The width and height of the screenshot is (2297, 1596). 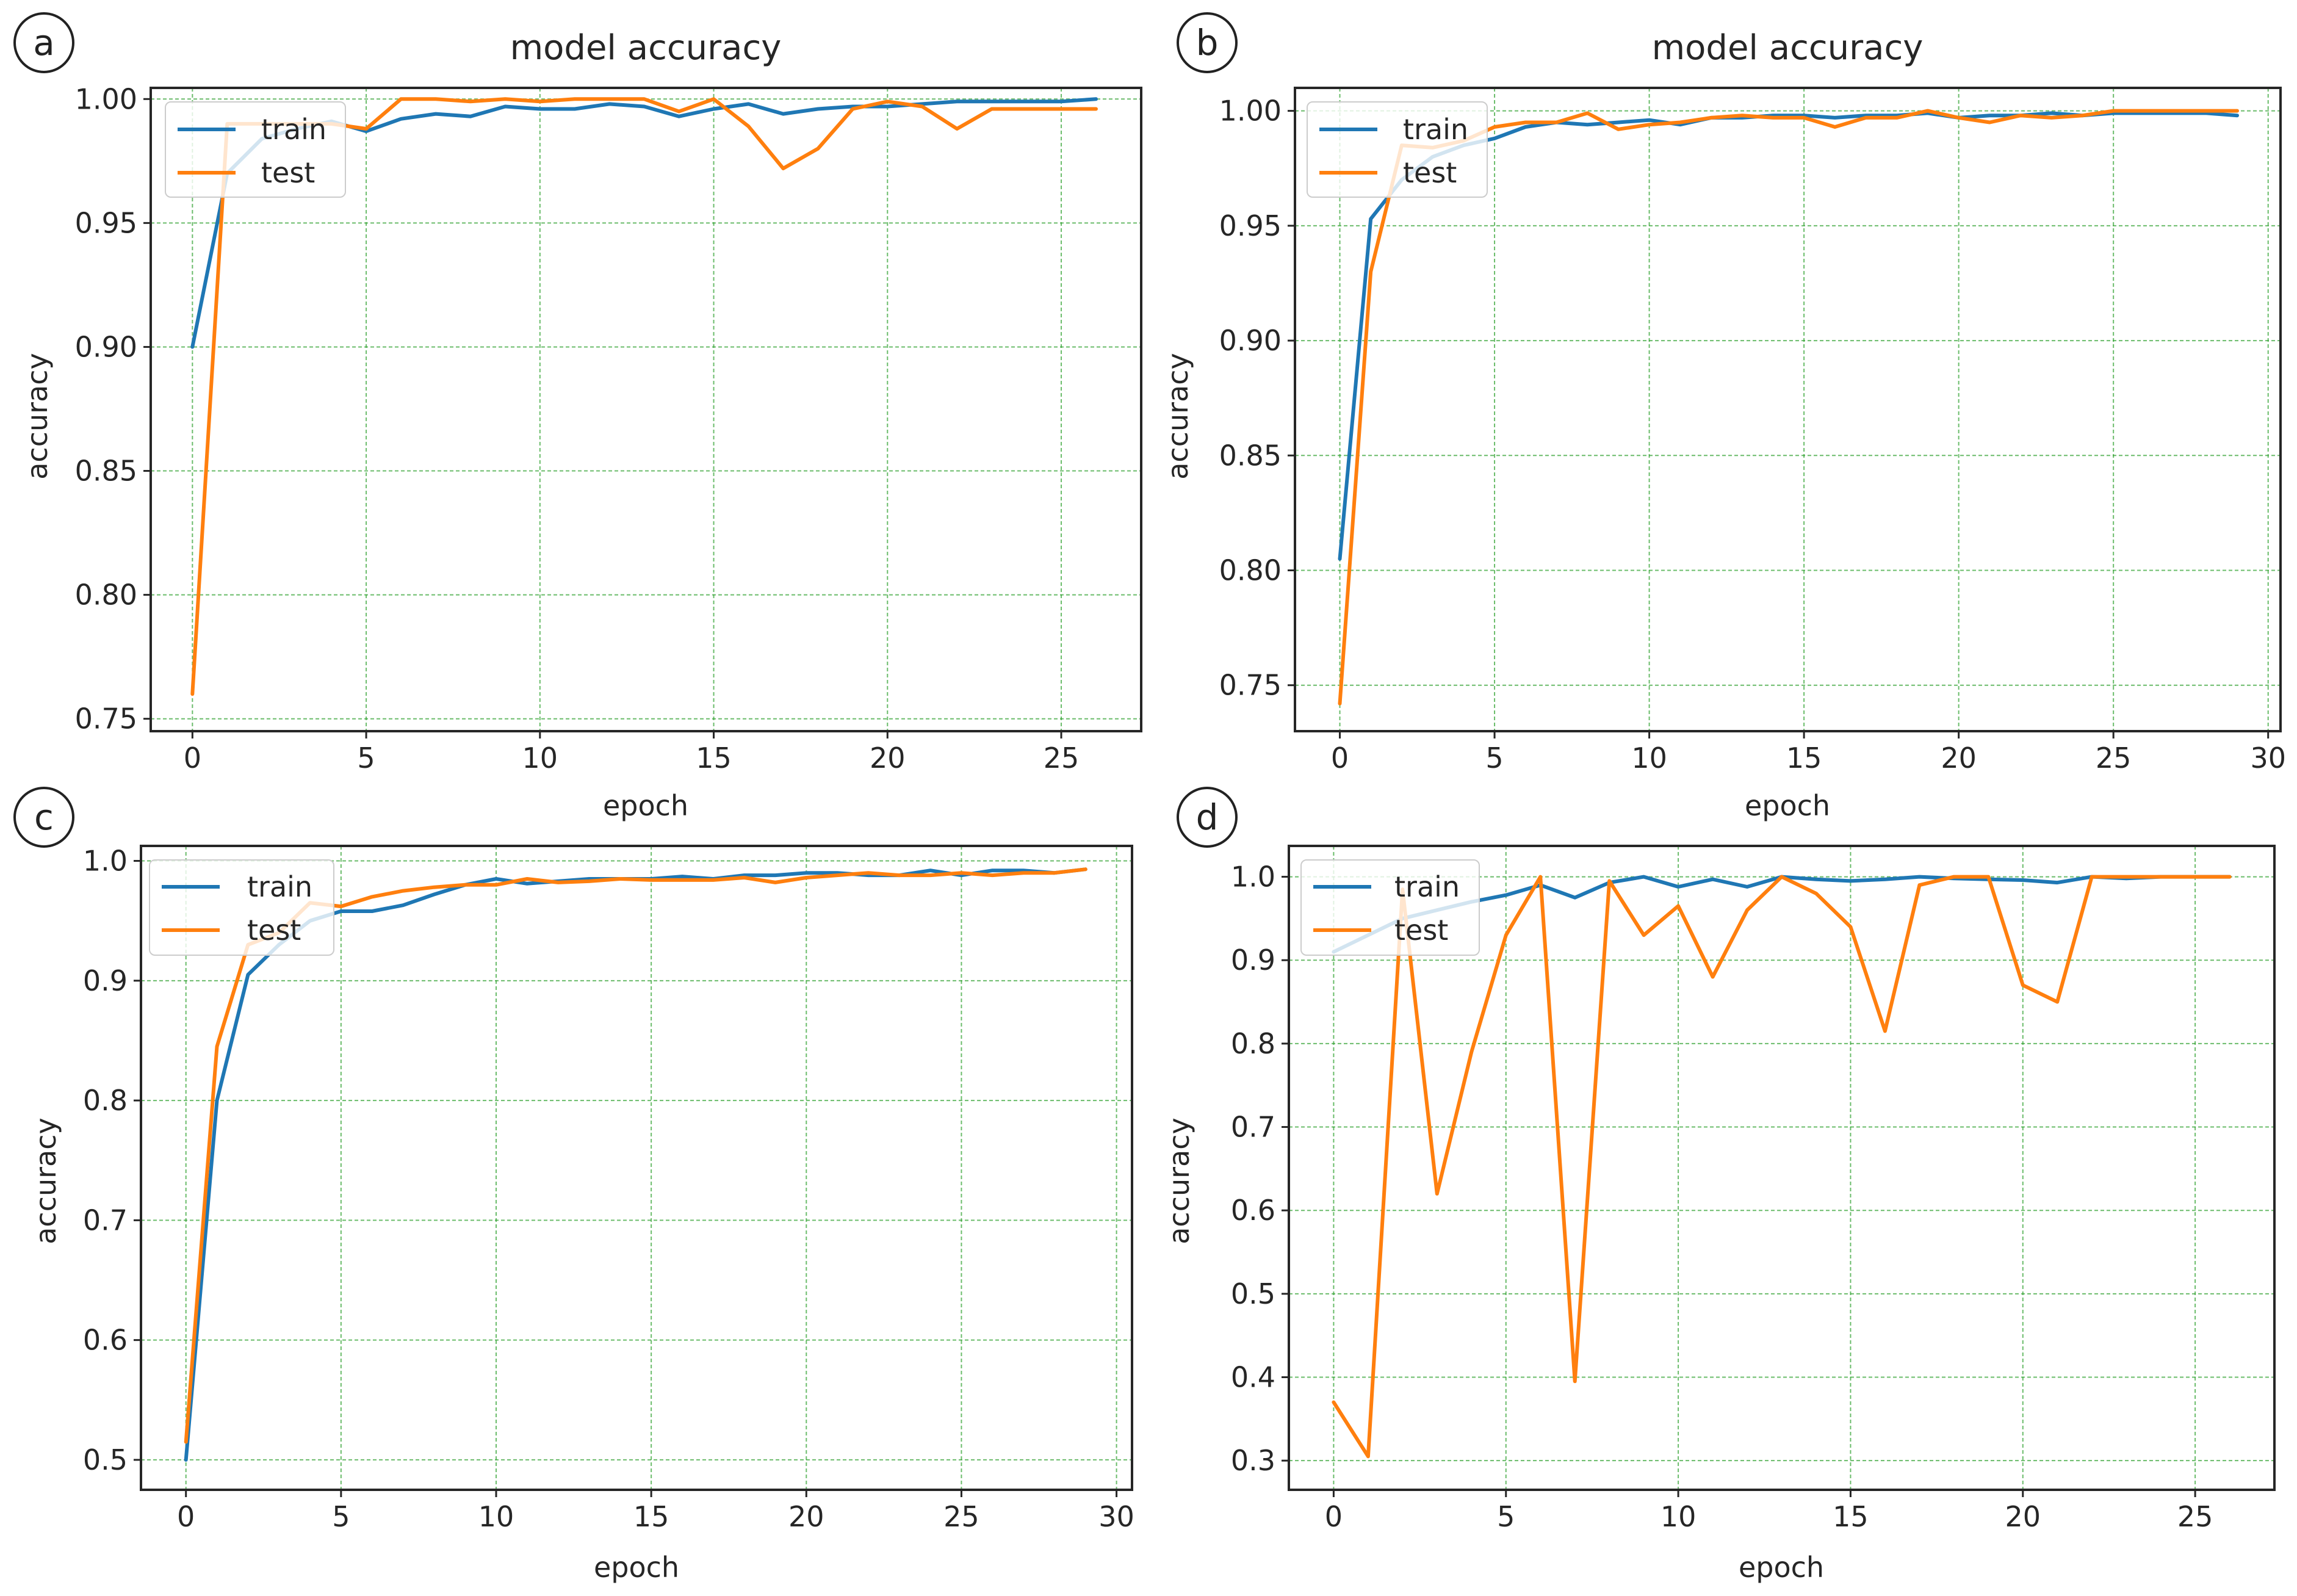 What do you see at coordinates (1253, 1461) in the screenshot?
I see `panel-d-y-tick-label: 0.3` at bounding box center [1253, 1461].